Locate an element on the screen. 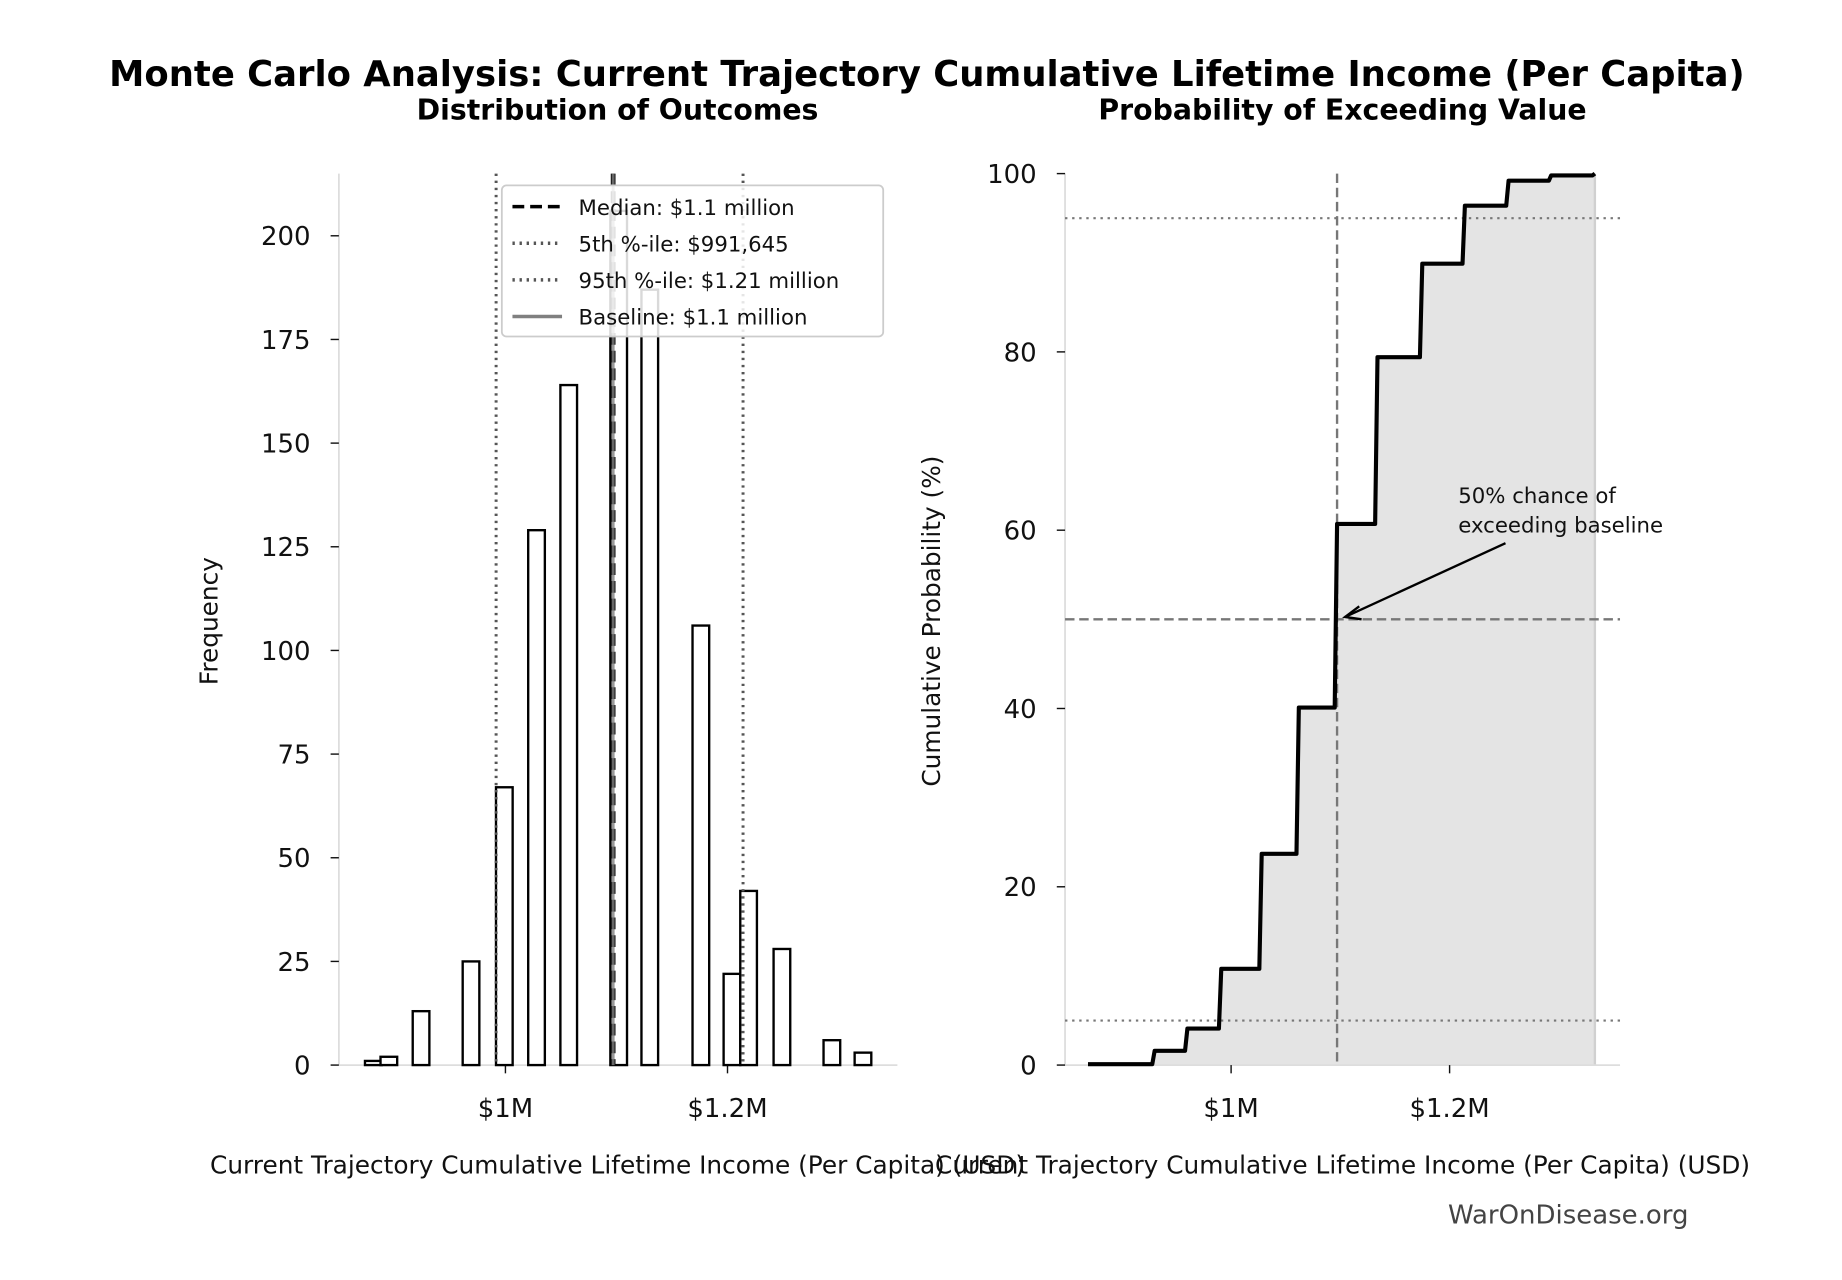 Image resolution: width=1842 pixels, height=1280 pixels. annotation-text: exceeding baseline is located at coordinates (1560, 526).